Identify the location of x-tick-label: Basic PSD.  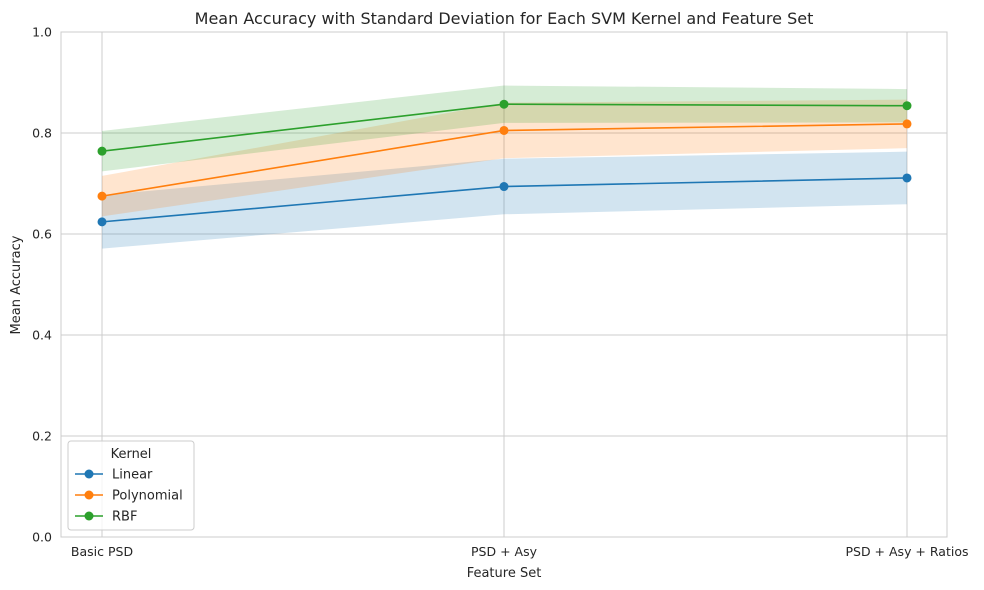
(102, 551).